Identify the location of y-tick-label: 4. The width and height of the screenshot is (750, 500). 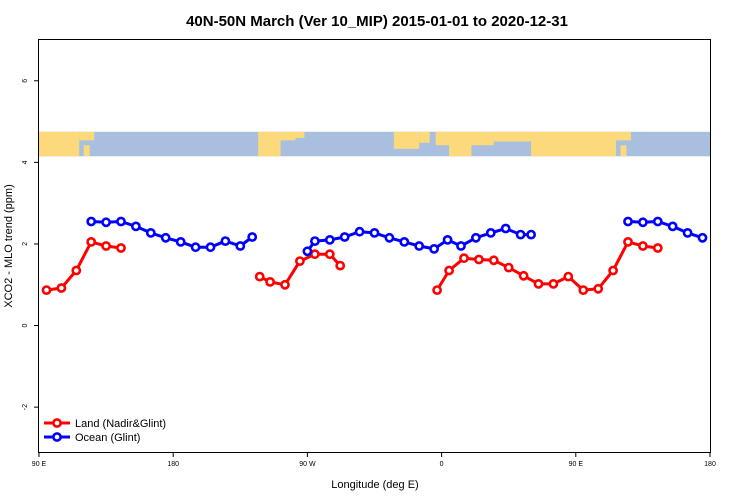
(25, 162).